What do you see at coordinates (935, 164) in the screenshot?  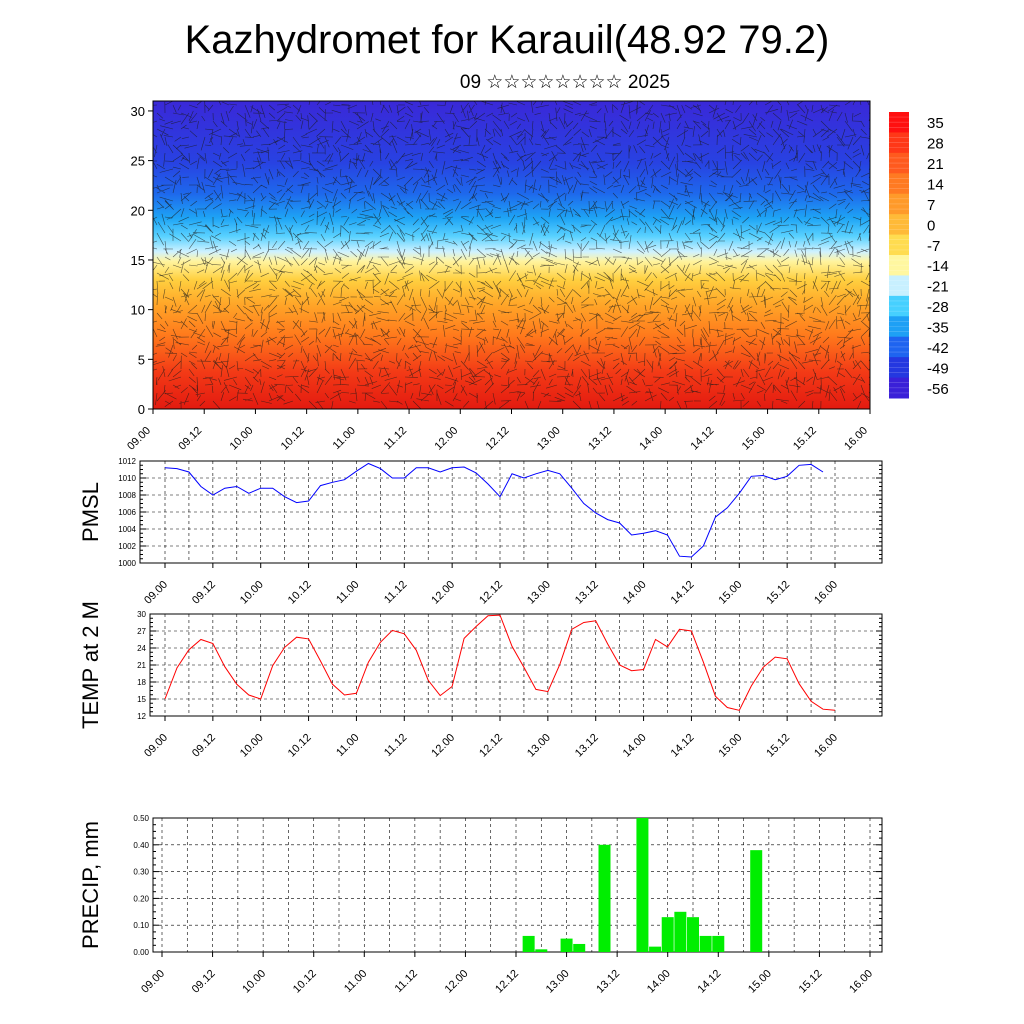 I see `colorbar-label: 21` at bounding box center [935, 164].